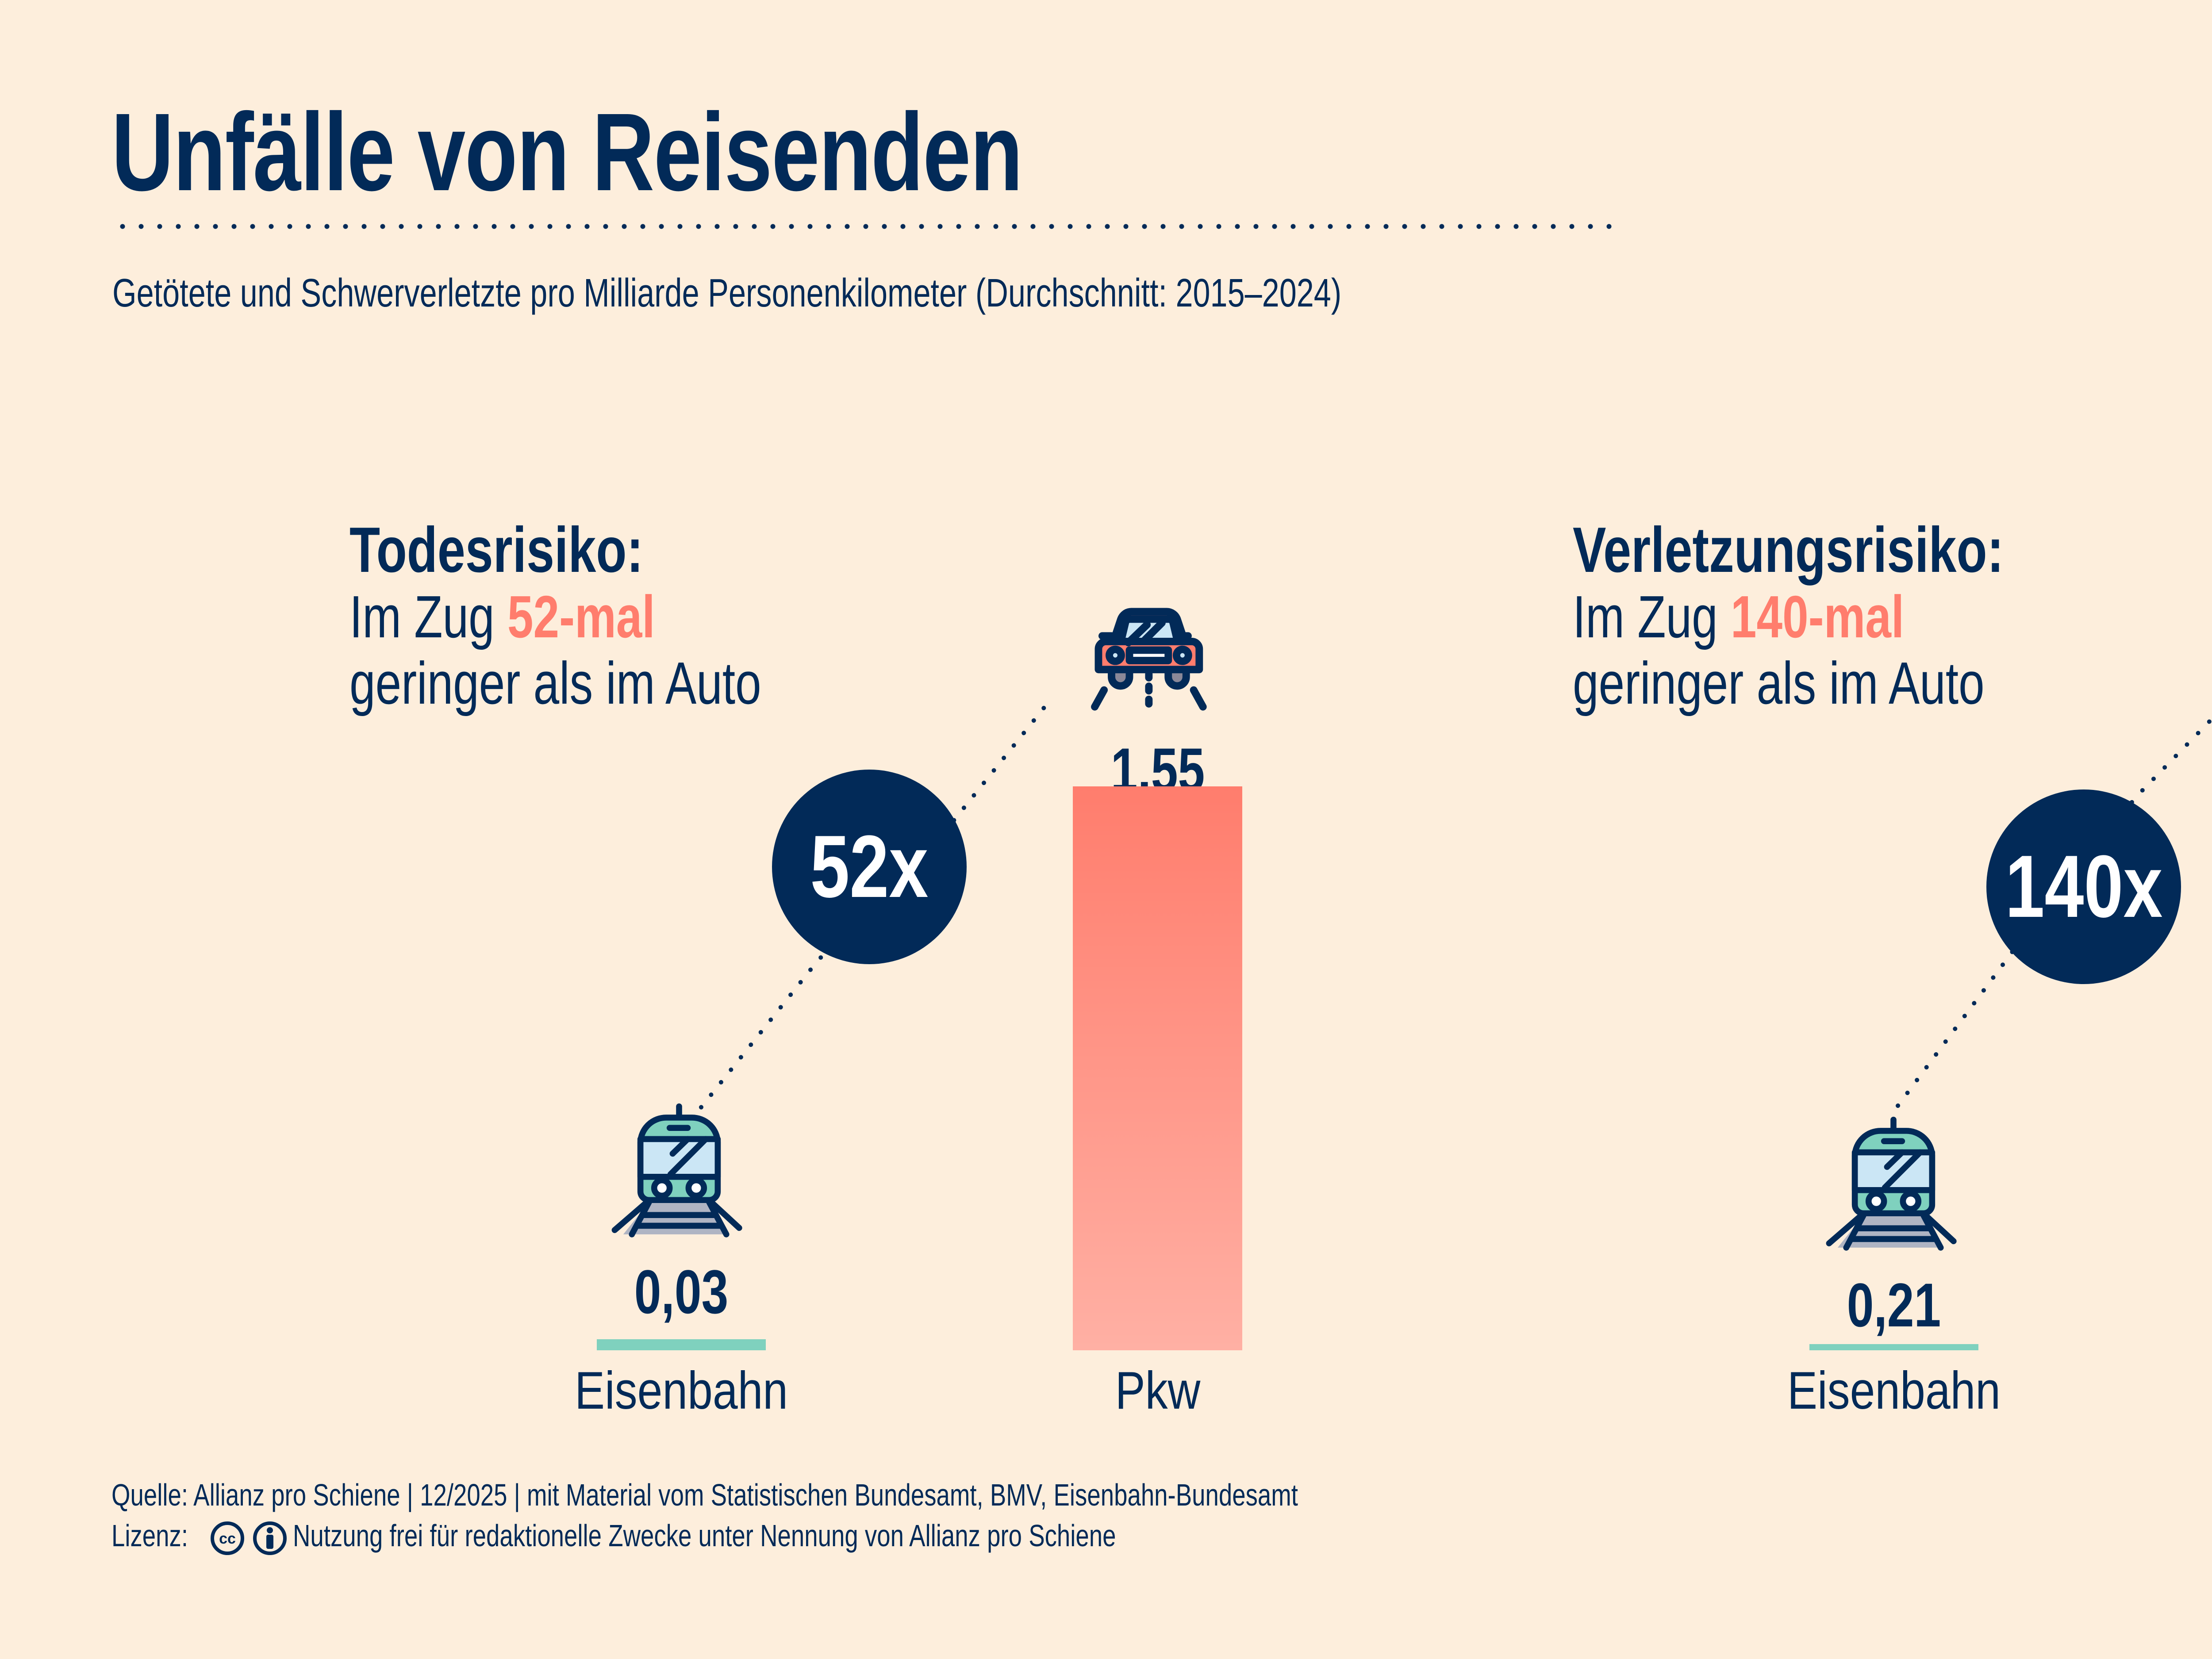  Describe the element at coordinates (581, 616) in the screenshot. I see `lead-highlight: 52-mal` at that location.